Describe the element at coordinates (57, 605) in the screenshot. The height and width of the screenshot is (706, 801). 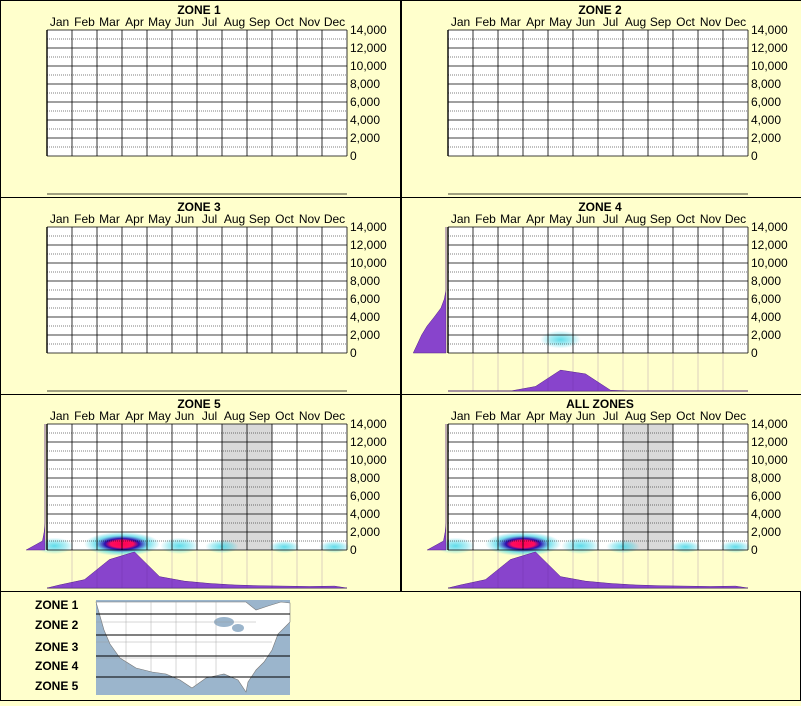
I see `legend-zone-label: ZONE 1` at that location.